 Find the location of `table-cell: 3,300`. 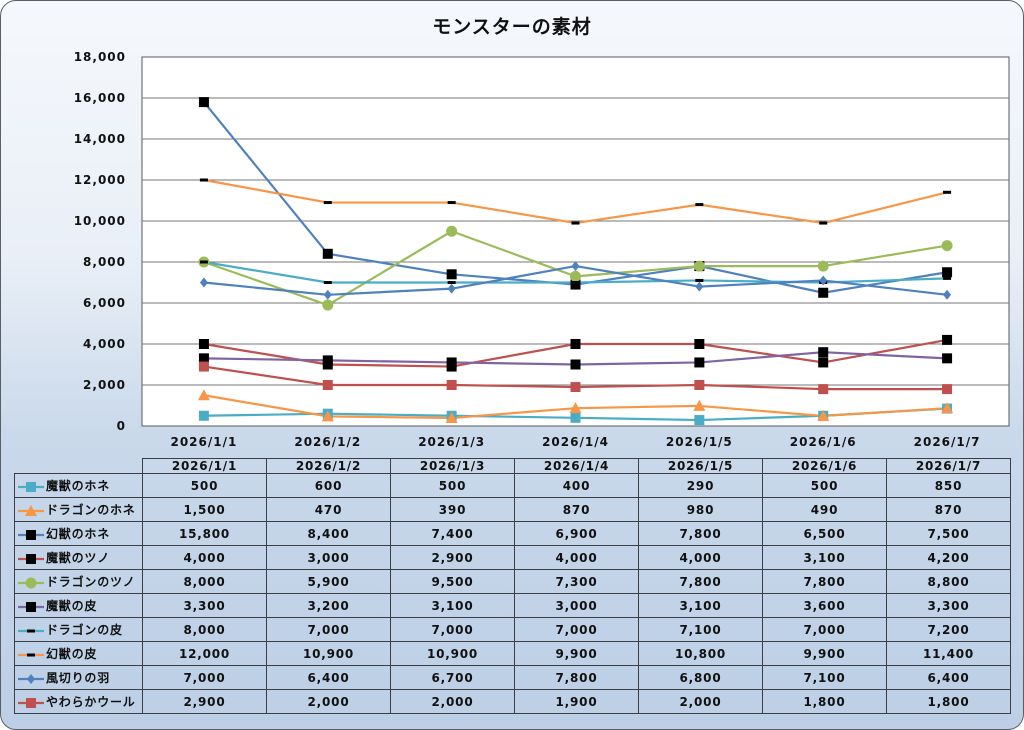

table-cell: 3,300 is located at coordinates (204, 605).